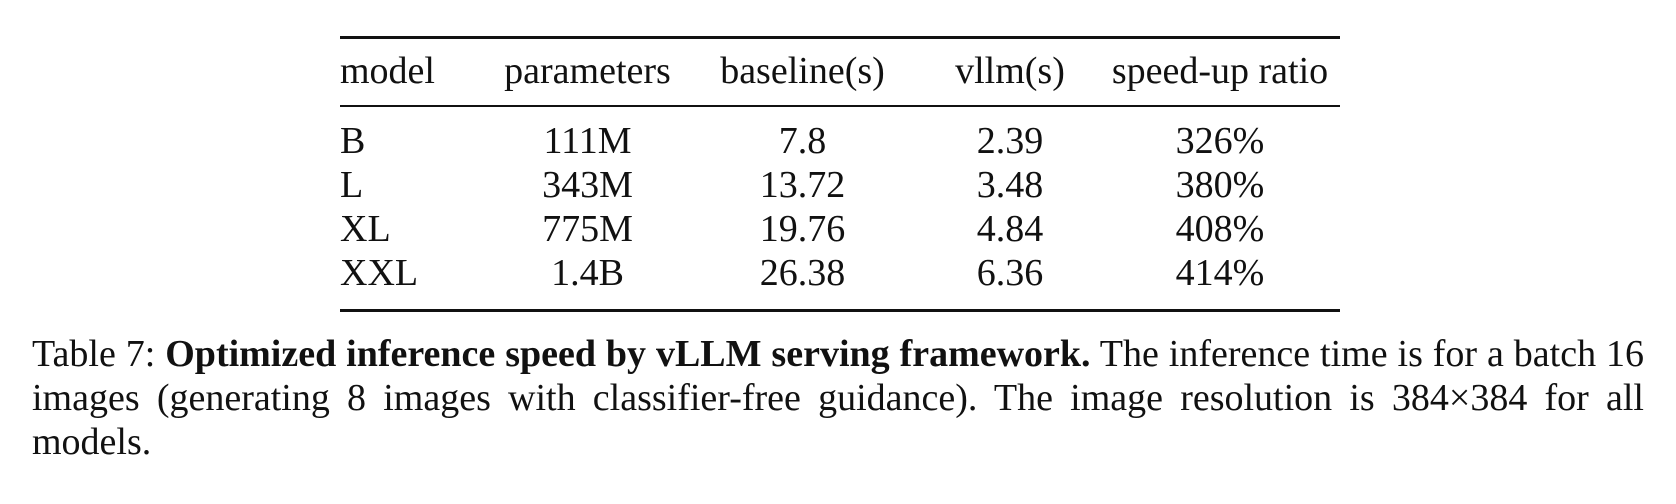  I want to click on column-header-vllm: vllm(s), so click(1010, 72).